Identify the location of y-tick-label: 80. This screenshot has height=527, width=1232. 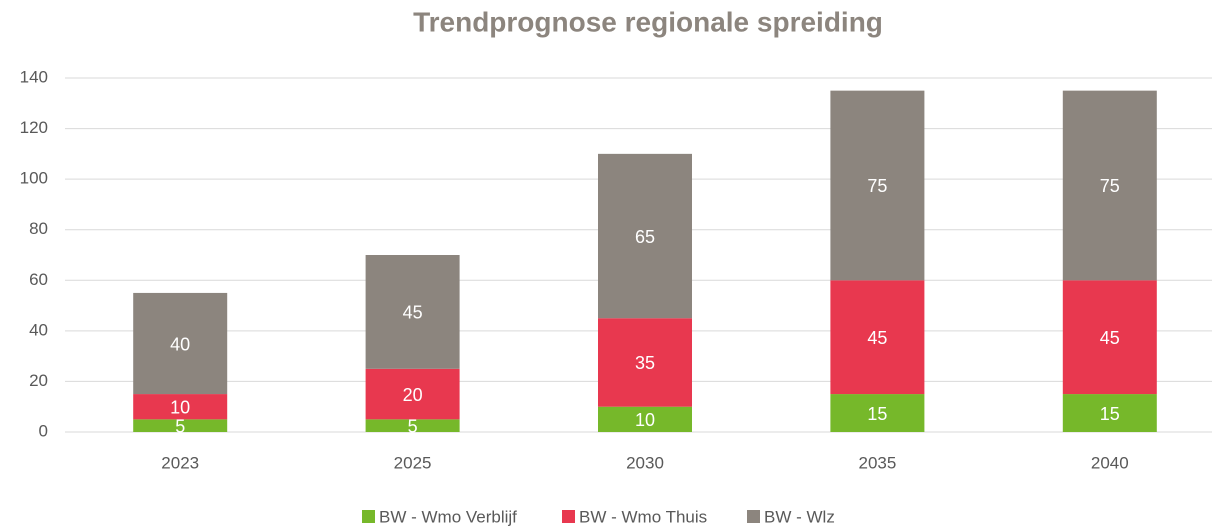
(38, 228).